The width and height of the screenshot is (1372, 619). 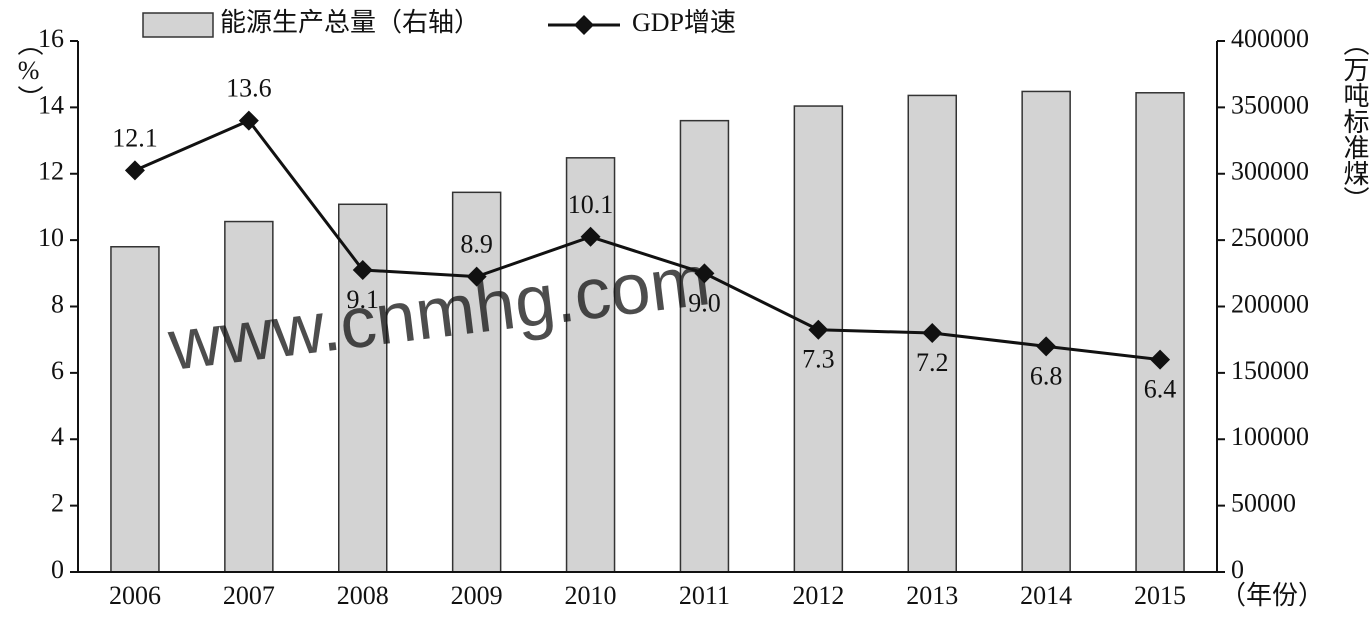 What do you see at coordinates (1354, 121) in the screenshot?
I see `y2-axis-label: （万吨标准煤）` at bounding box center [1354, 121].